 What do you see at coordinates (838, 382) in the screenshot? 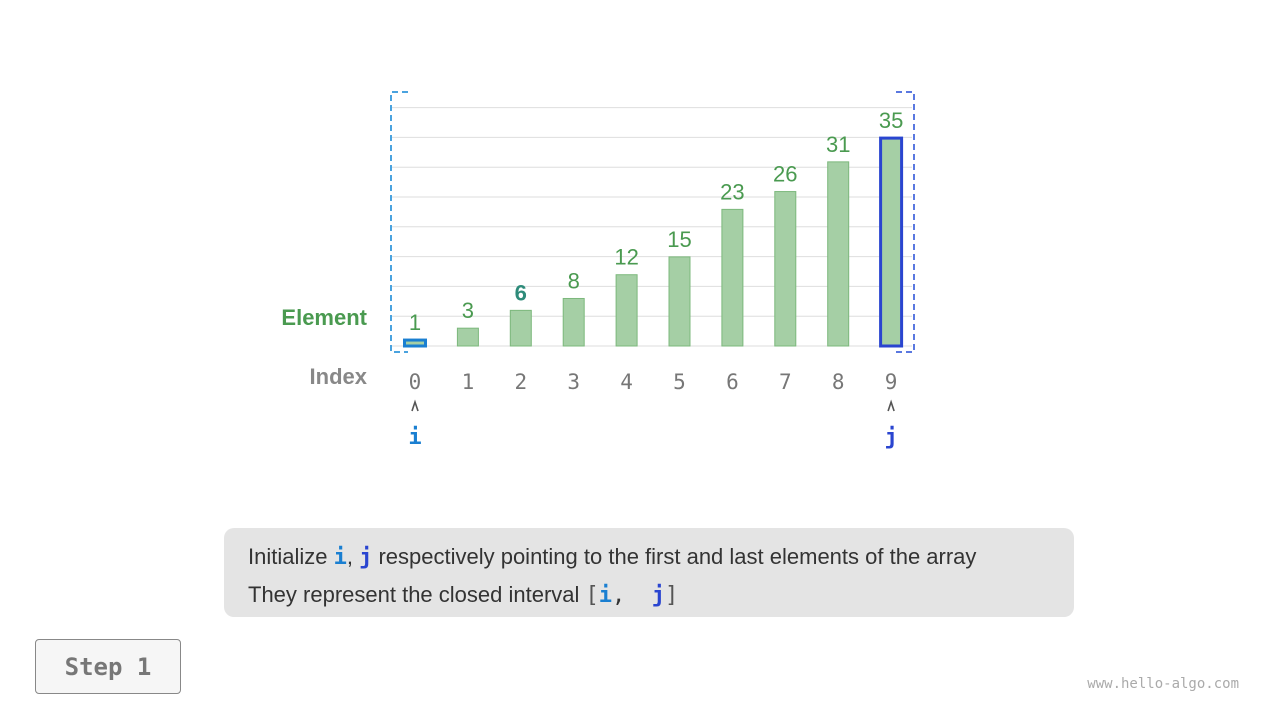
I see `index-tick-label: 8` at bounding box center [838, 382].